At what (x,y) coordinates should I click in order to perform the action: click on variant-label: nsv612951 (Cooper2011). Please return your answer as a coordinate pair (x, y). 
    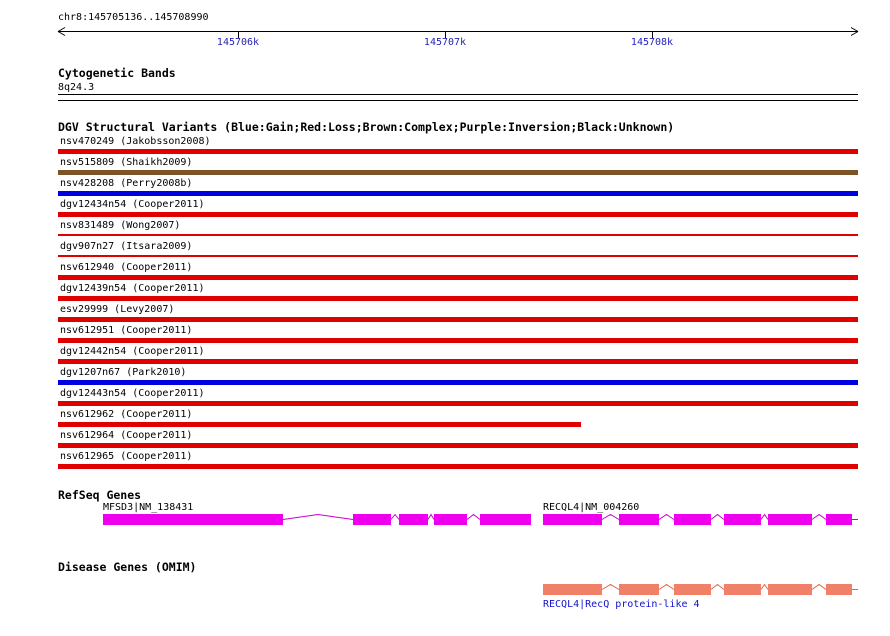
    Looking at the image, I should click on (126, 330).